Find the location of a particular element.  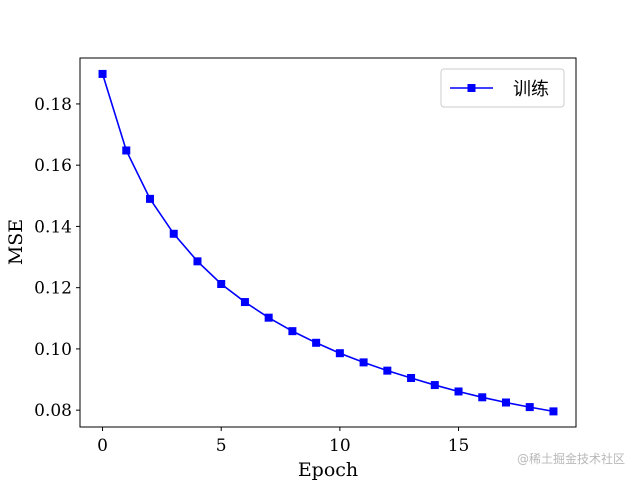

x-tick-label: 10 is located at coordinates (340, 446).